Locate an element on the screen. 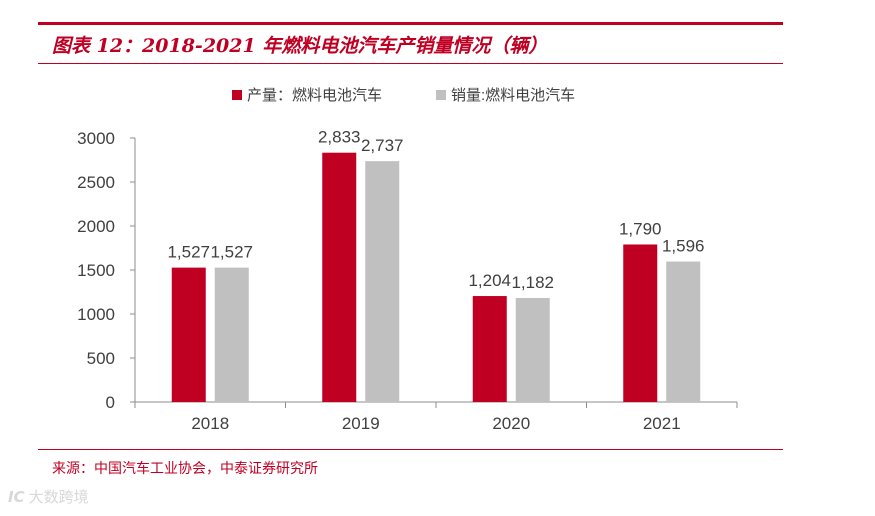 The height and width of the screenshot is (516, 875). data-label: 1,790 is located at coordinates (640, 228).